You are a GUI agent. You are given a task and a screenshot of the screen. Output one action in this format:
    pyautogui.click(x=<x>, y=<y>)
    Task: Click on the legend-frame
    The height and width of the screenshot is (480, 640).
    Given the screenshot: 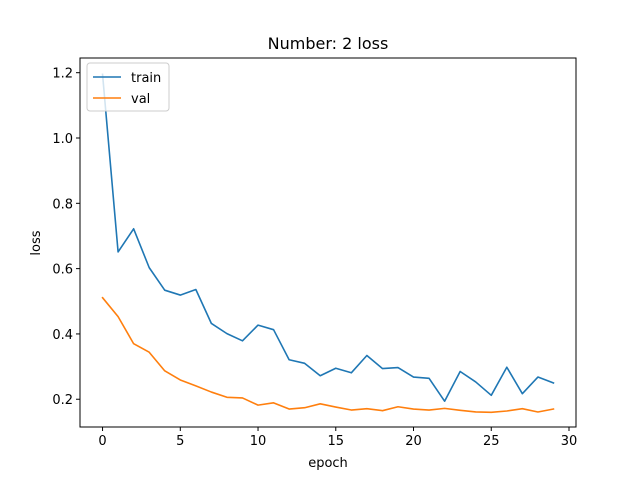 What is the action you would take?
    pyautogui.click(x=128, y=87)
    